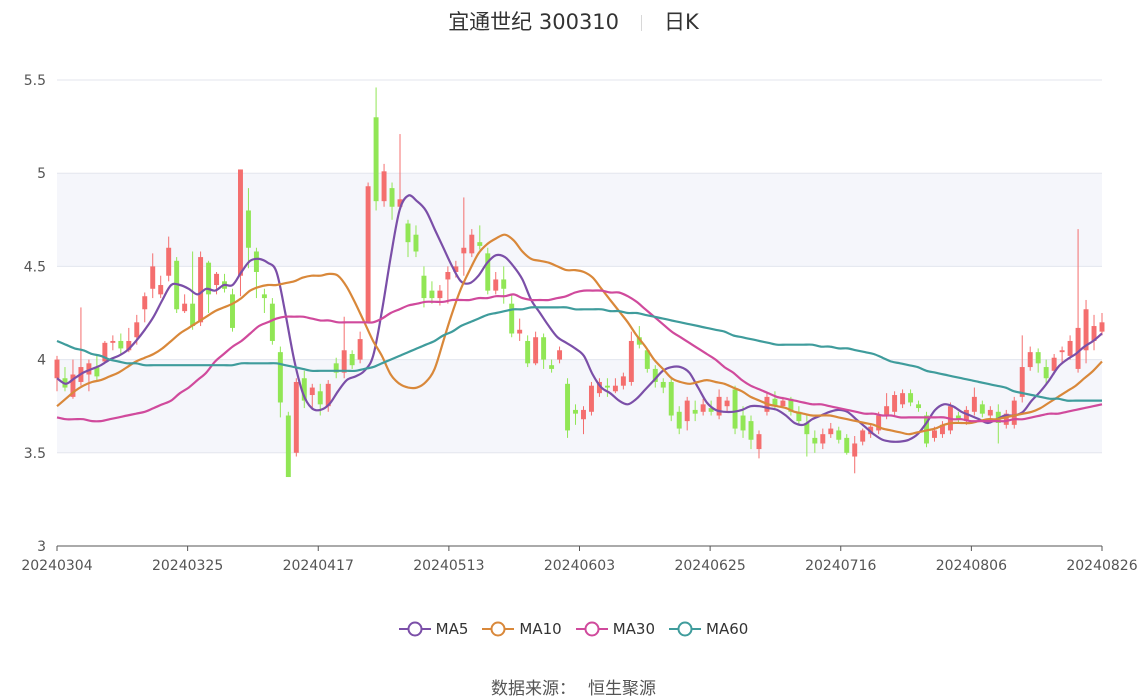 The image size is (1147, 699). I want to click on legend-label: MA10, so click(540, 629).